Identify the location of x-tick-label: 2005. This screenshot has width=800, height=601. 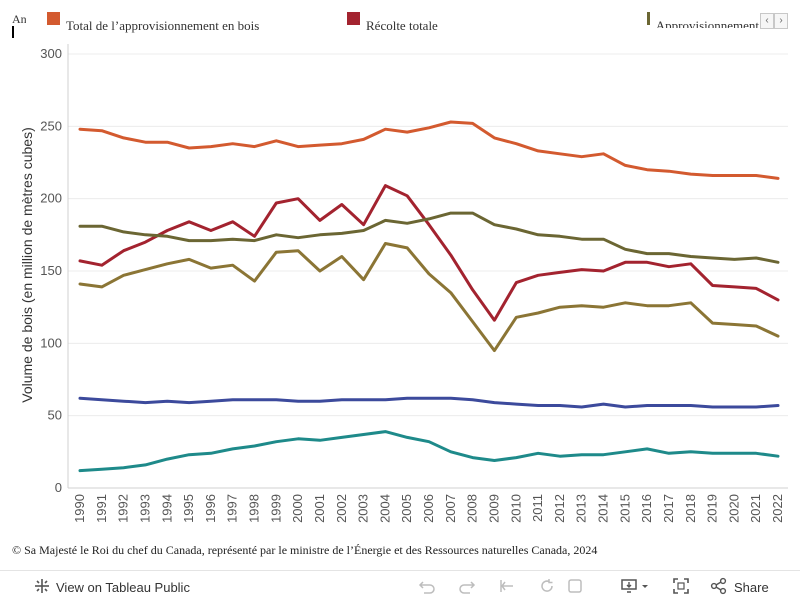
(406, 508).